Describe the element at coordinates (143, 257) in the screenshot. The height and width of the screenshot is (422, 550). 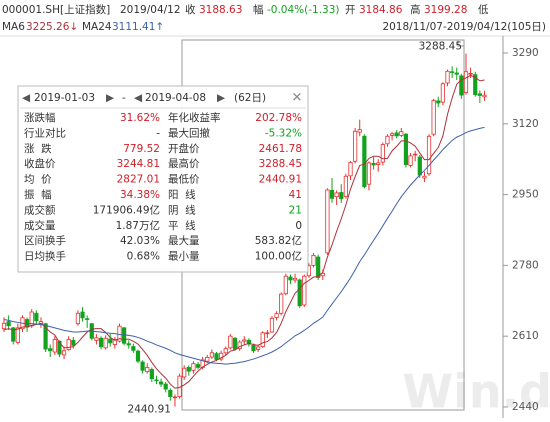
I see `stat-value: 0.68%` at that location.